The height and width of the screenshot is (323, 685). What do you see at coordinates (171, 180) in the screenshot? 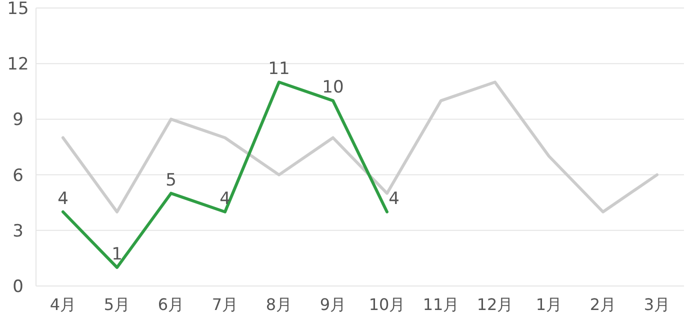
I see `label: 5` at bounding box center [171, 180].